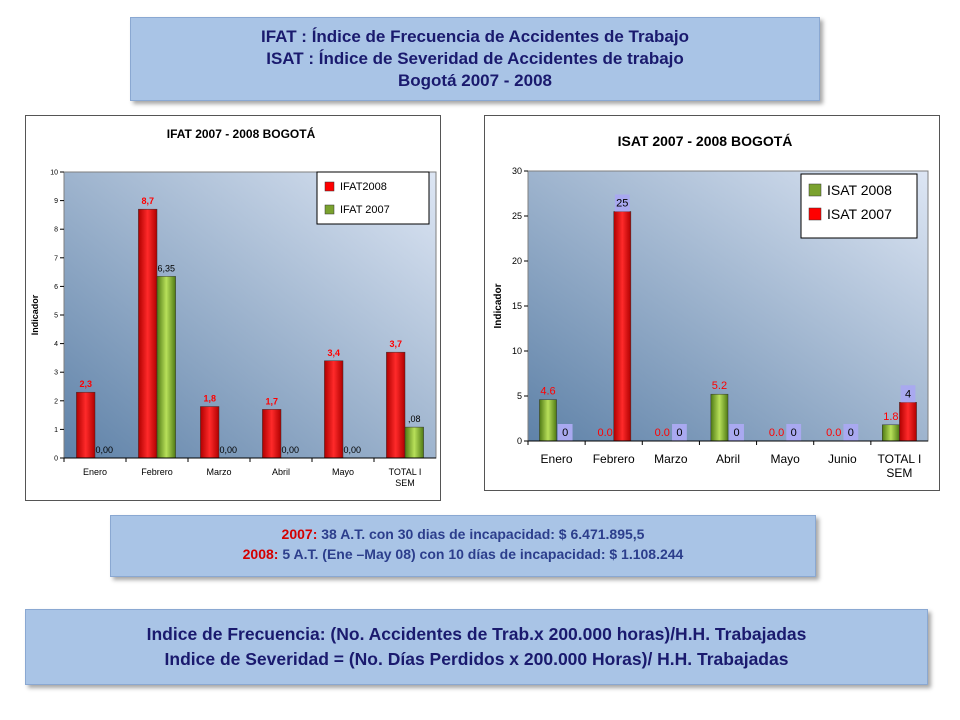 This screenshot has width=960, height=720. Describe the element at coordinates (56, 430) in the screenshot. I see `y-tick-label: 1` at that location.